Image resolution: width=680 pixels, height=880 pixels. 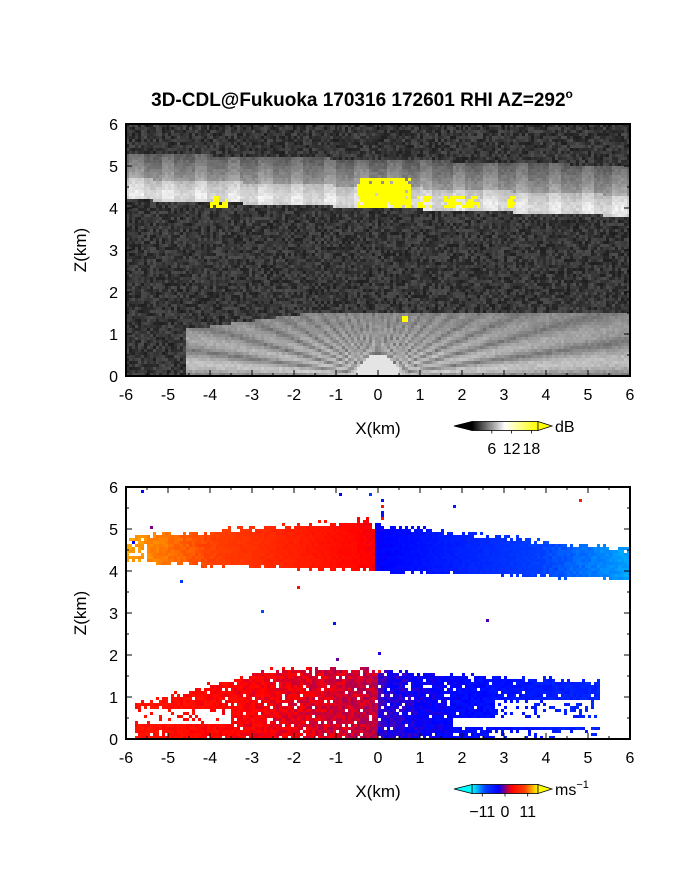 I want to click on title-text-main: 3D-CDL@Fukuoka 170316 172601 RHI AZ=292, so click(x=358, y=100).